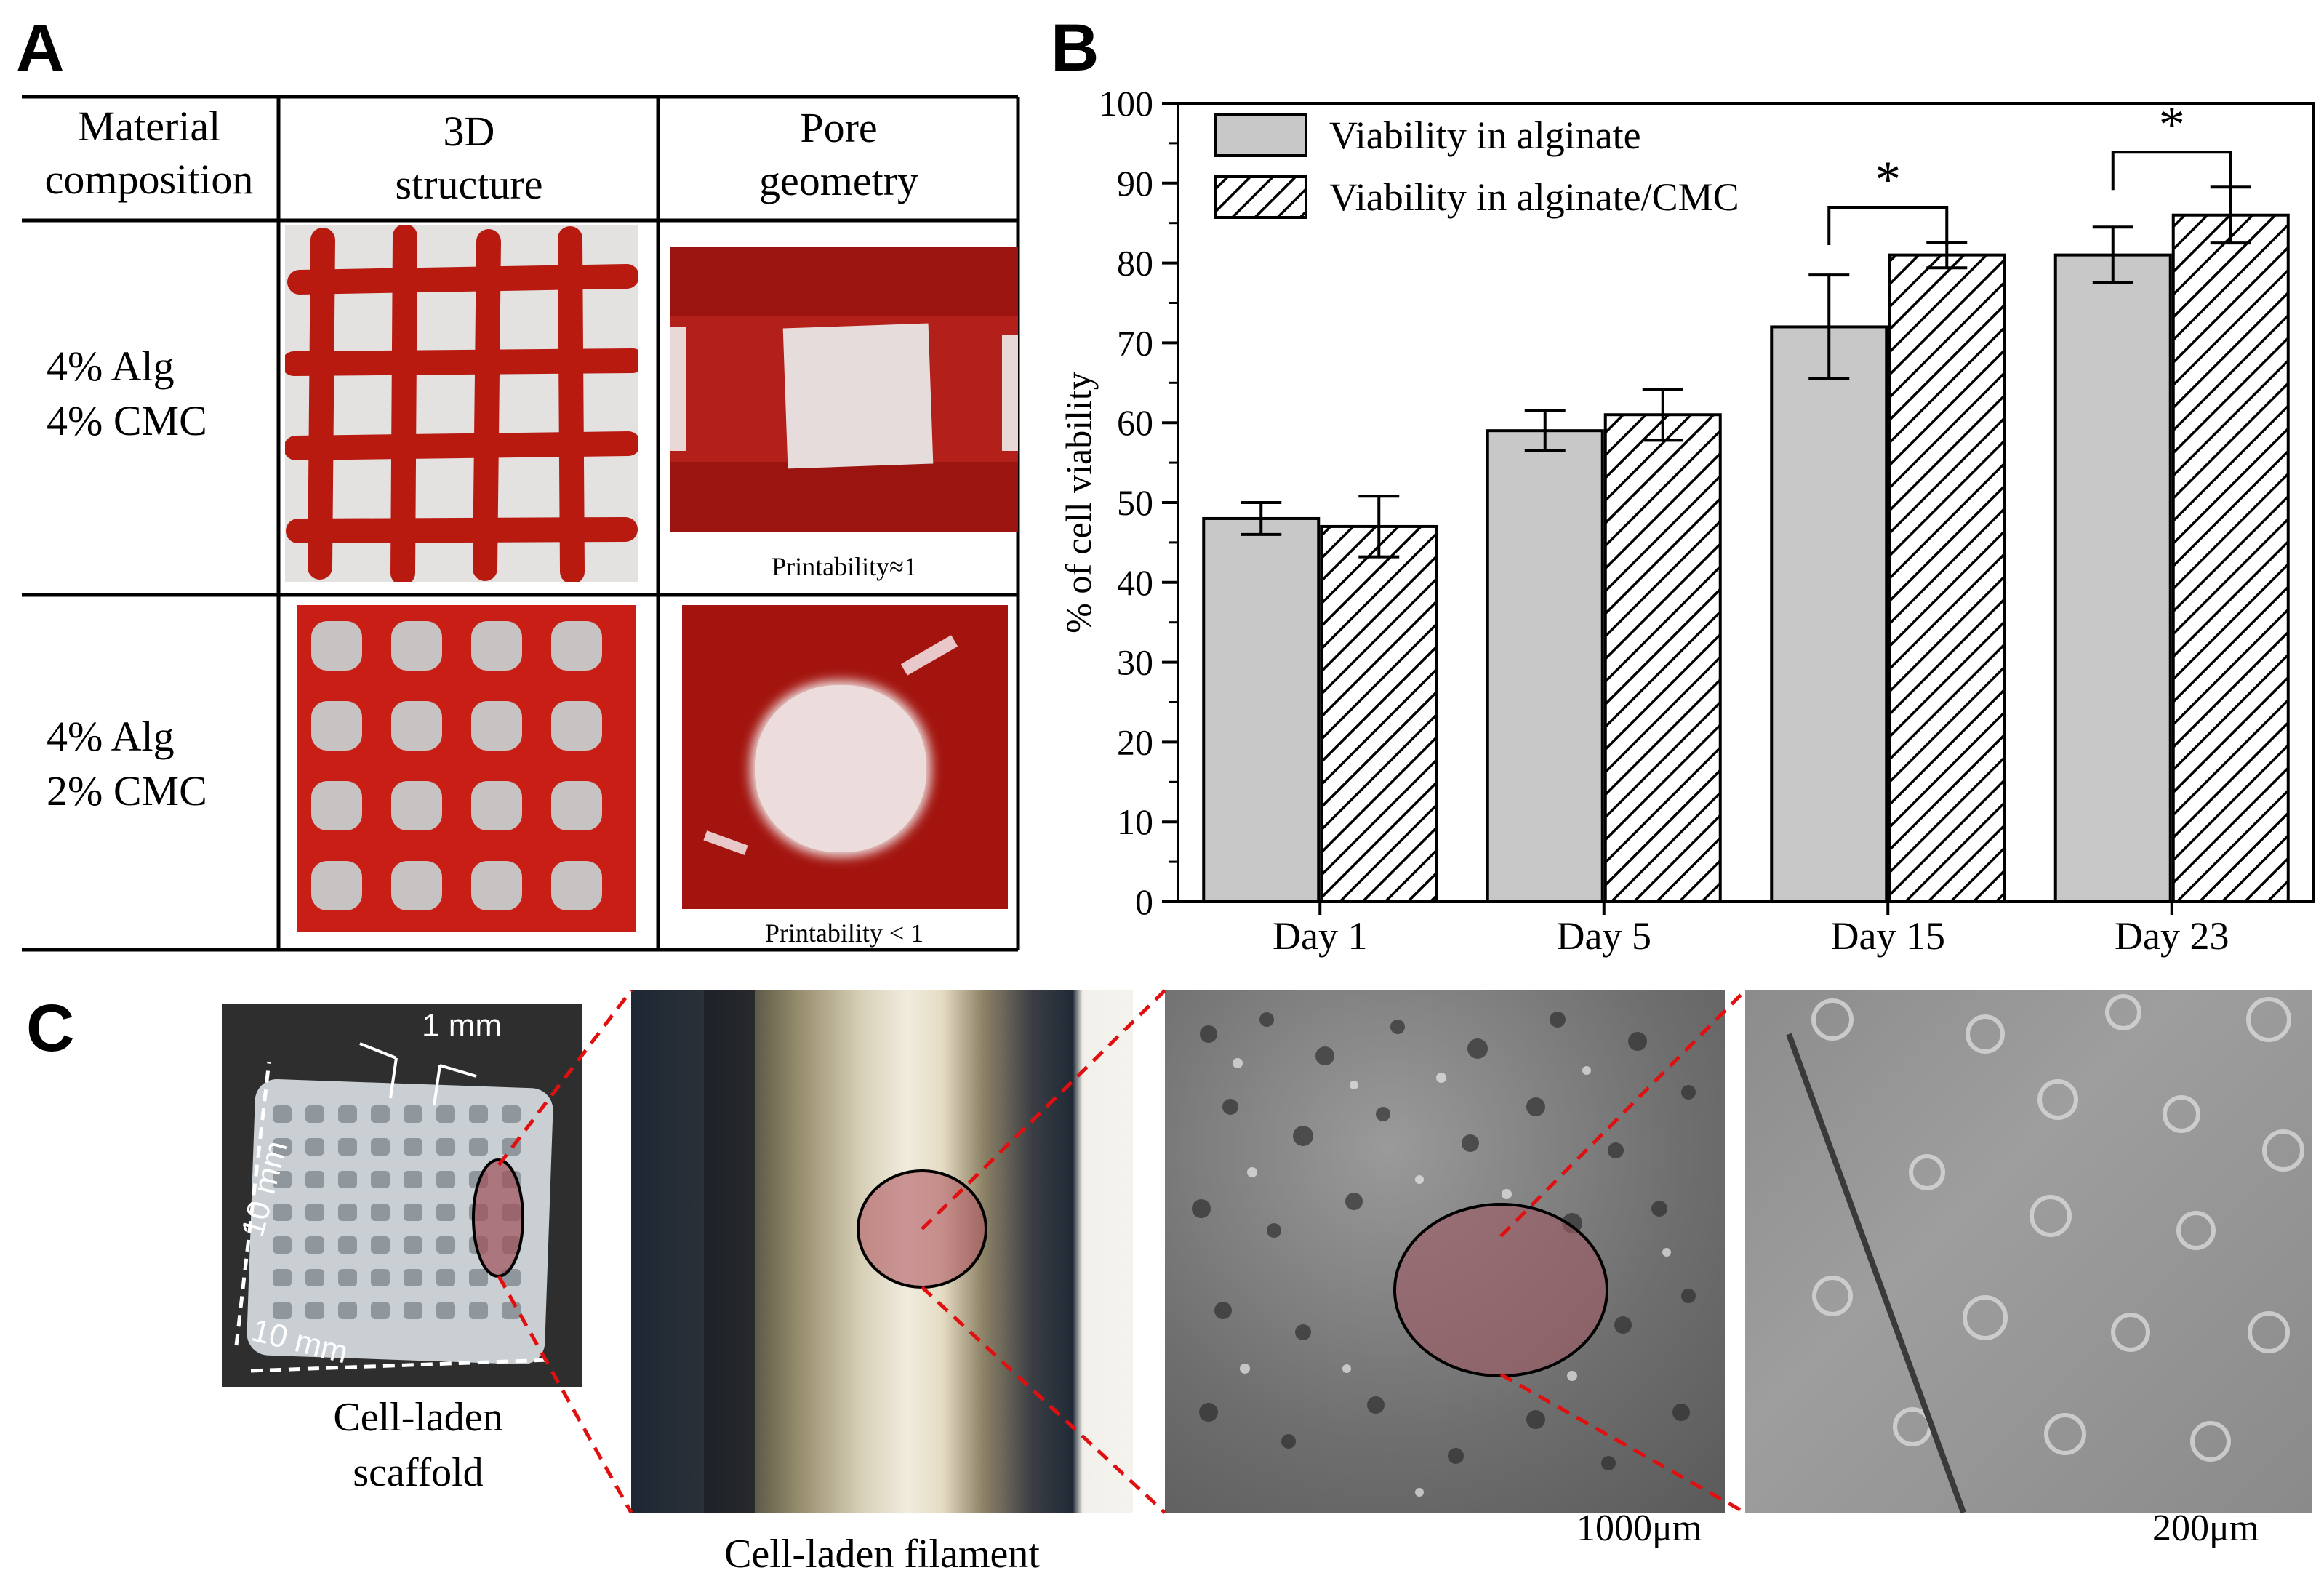  What do you see at coordinates (1126, 103) in the screenshot?
I see `y-tick-label: 100` at bounding box center [1126, 103].